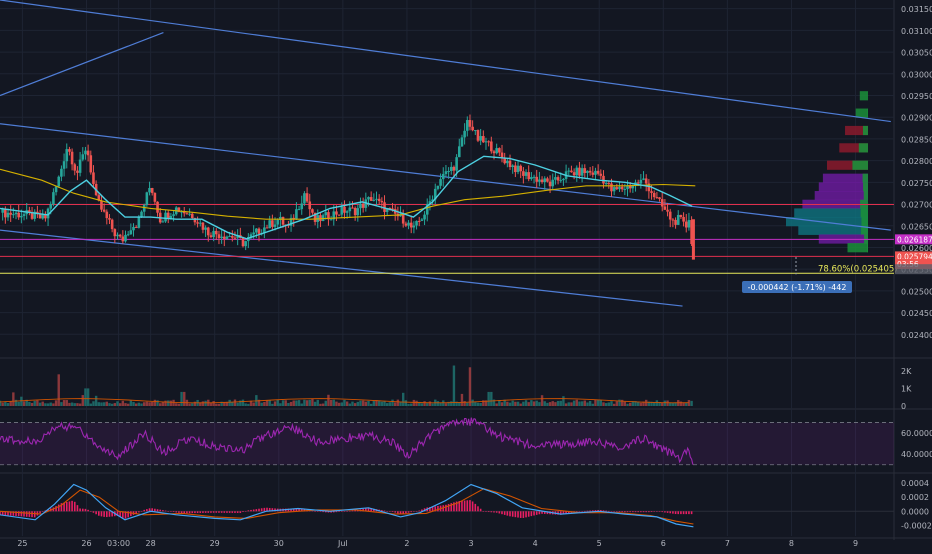 Image resolution: width=932 pixels, height=554 pixels. I want to click on price-tag, so click(913, 239).